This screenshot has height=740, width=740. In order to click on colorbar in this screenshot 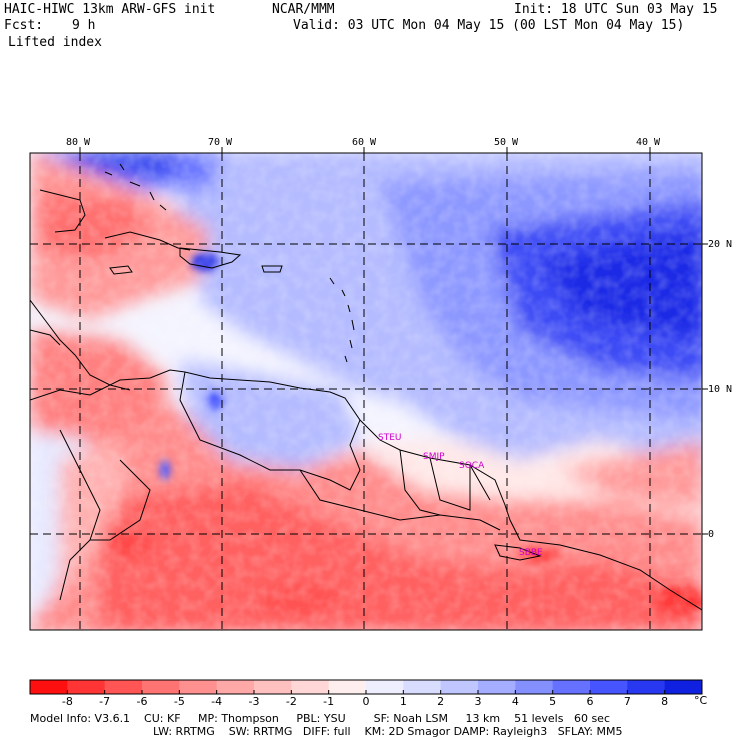, I will do `click(366, 687)`.